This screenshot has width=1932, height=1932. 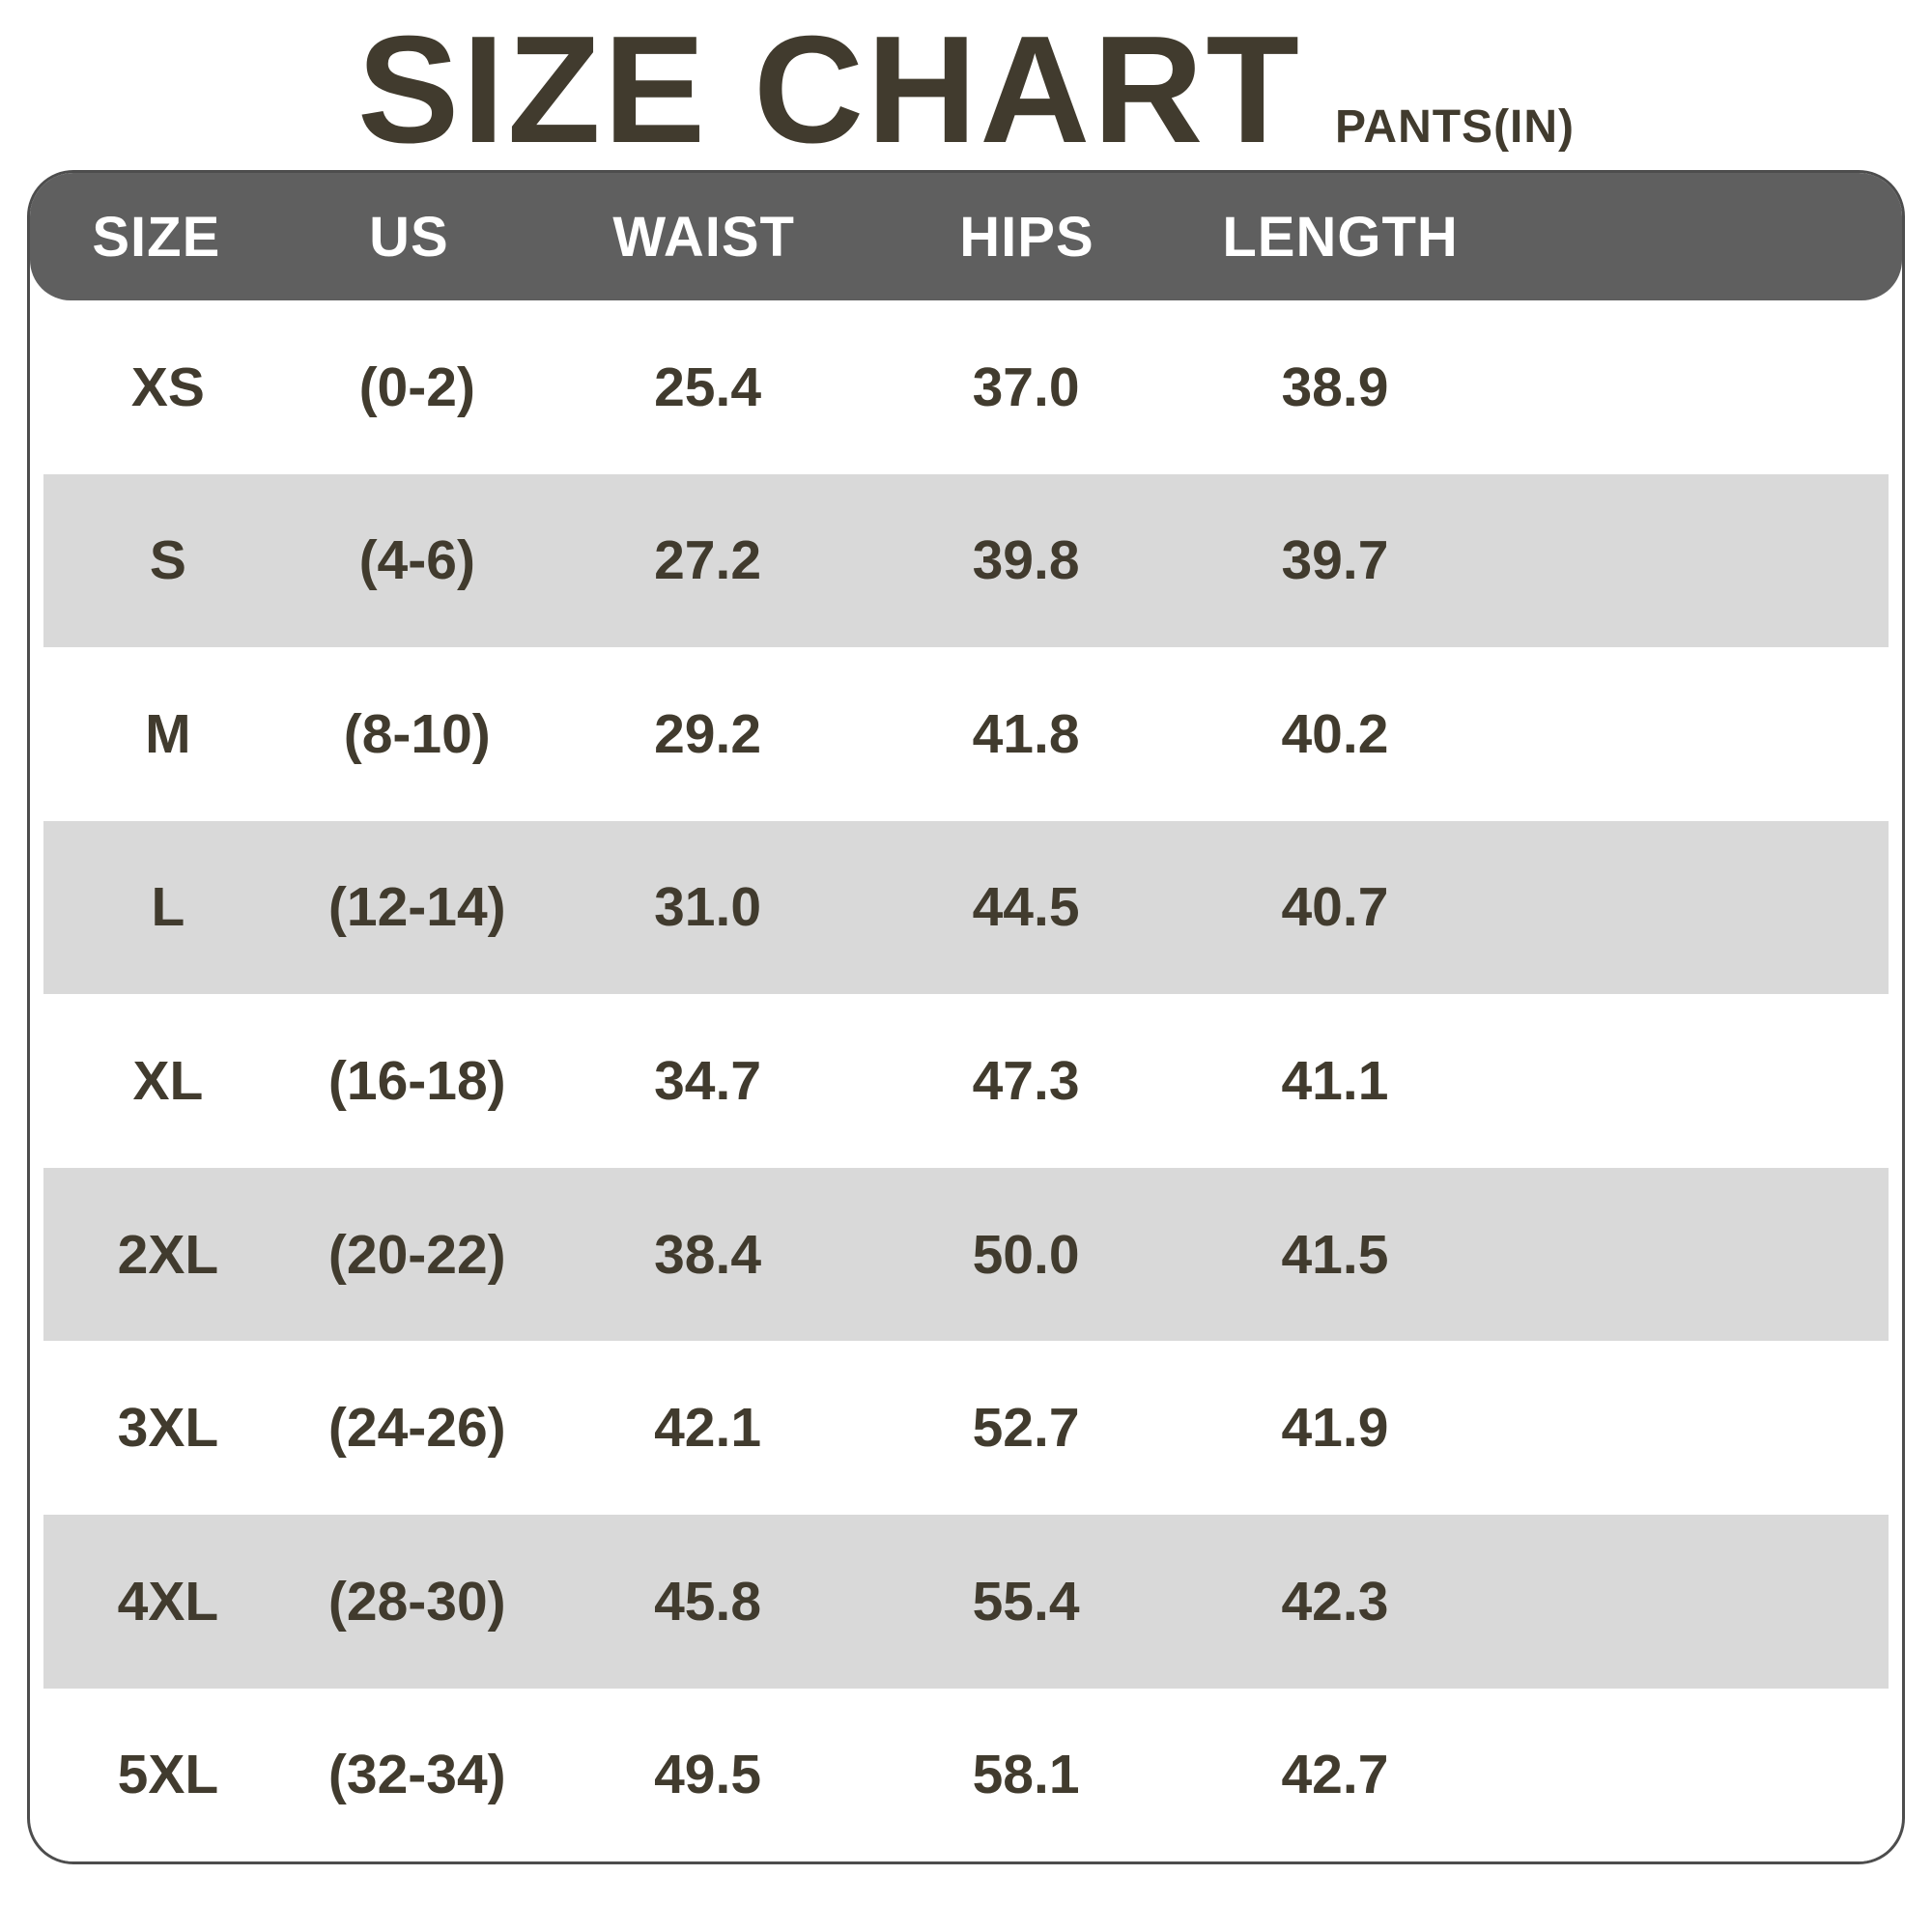 What do you see at coordinates (966, 907) in the screenshot?
I see `table-row: L (12-14) 31.0 44.5 40.7` at bounding box center [966, 907].